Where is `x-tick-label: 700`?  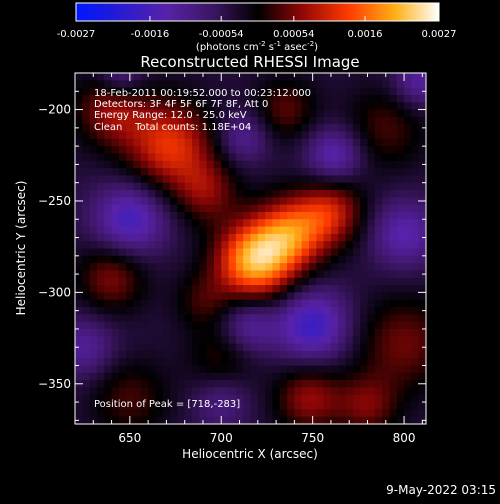
x-tick-label: 700 is located at coordinates (221, 438).